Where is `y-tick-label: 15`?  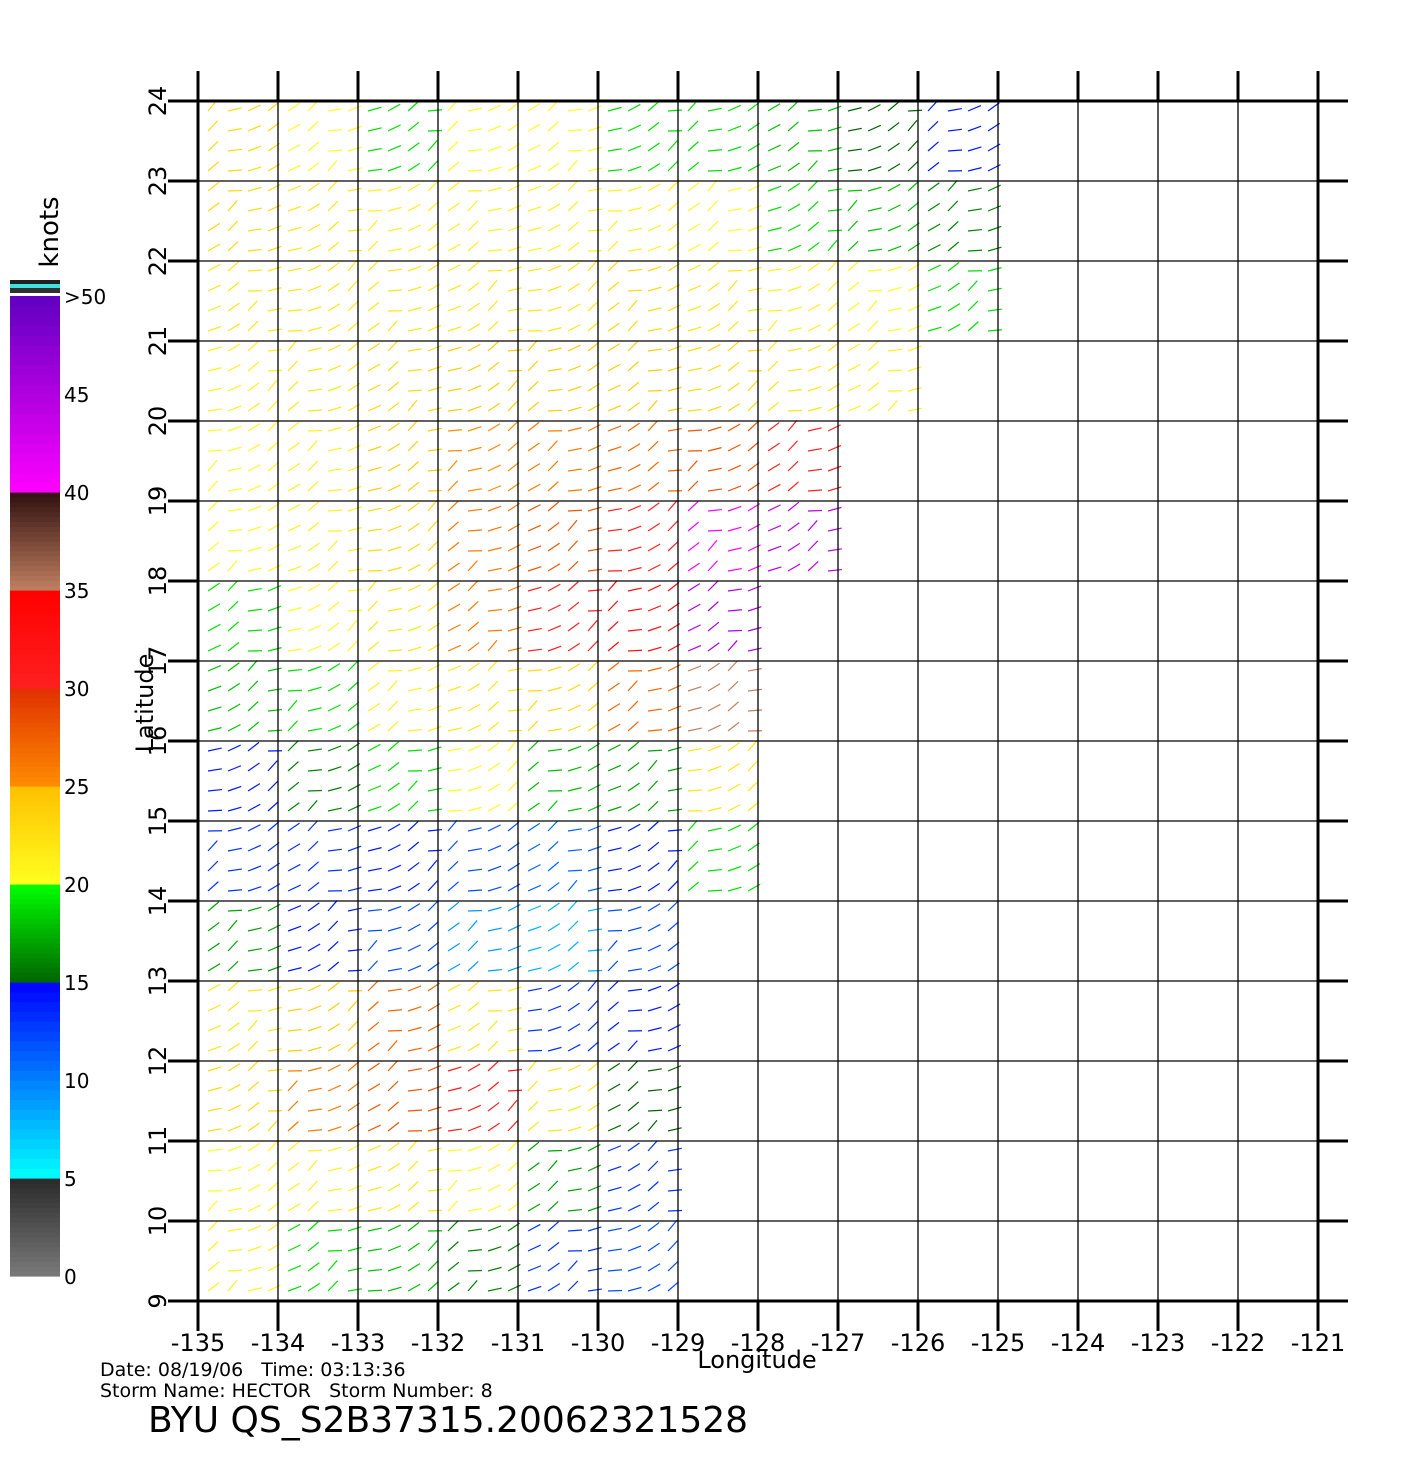
y-tick-label: 15 is located at coordinates (158, 821).